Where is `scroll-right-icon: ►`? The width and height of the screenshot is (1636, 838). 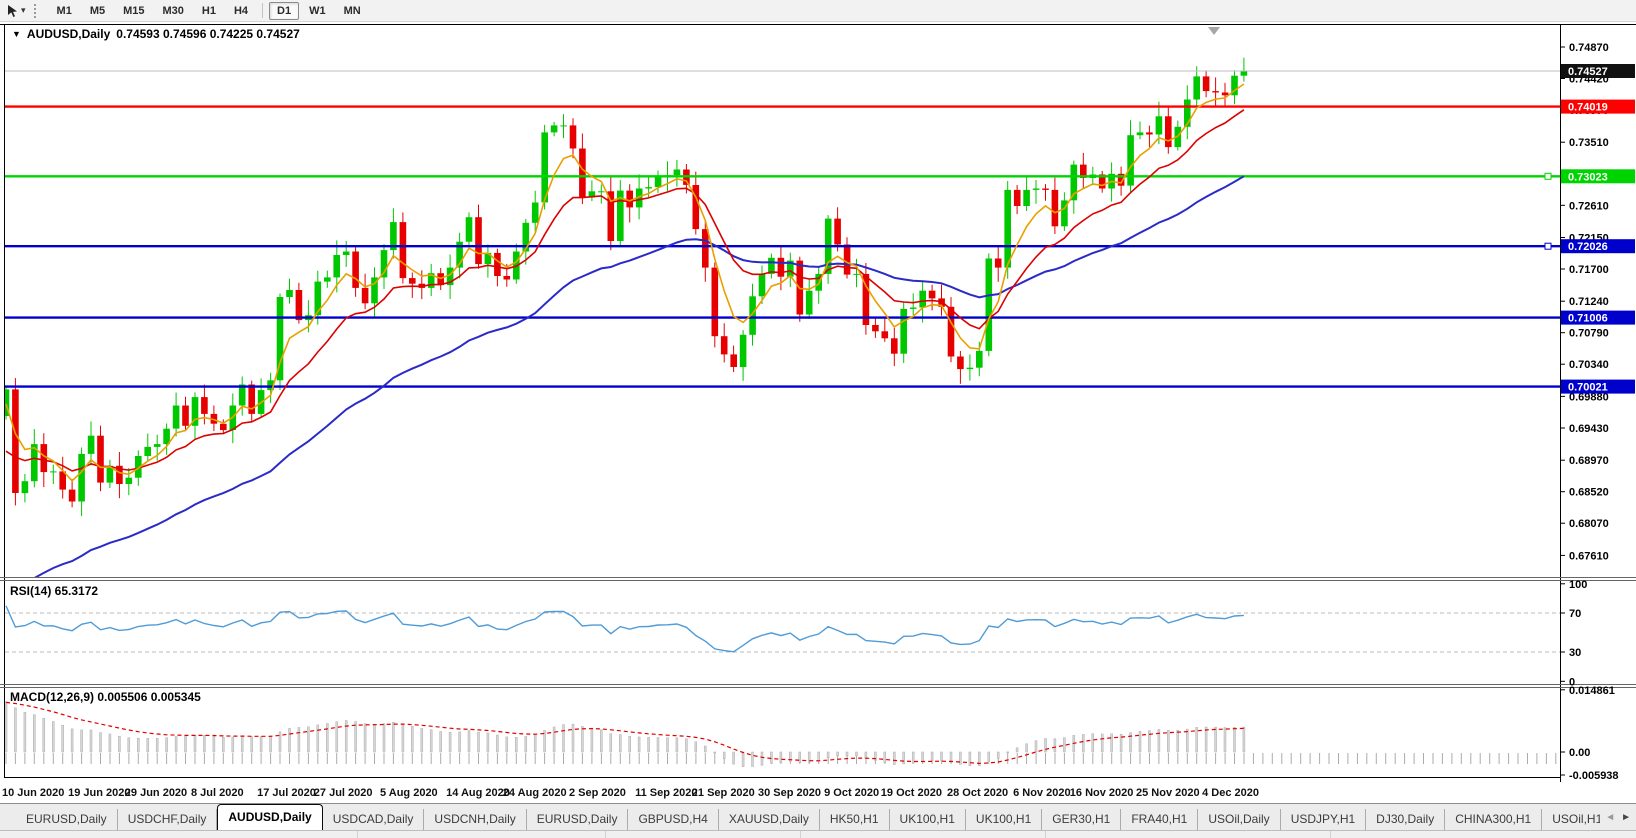
scroll-right-icon: ► is located at coordinates (1626, 817).